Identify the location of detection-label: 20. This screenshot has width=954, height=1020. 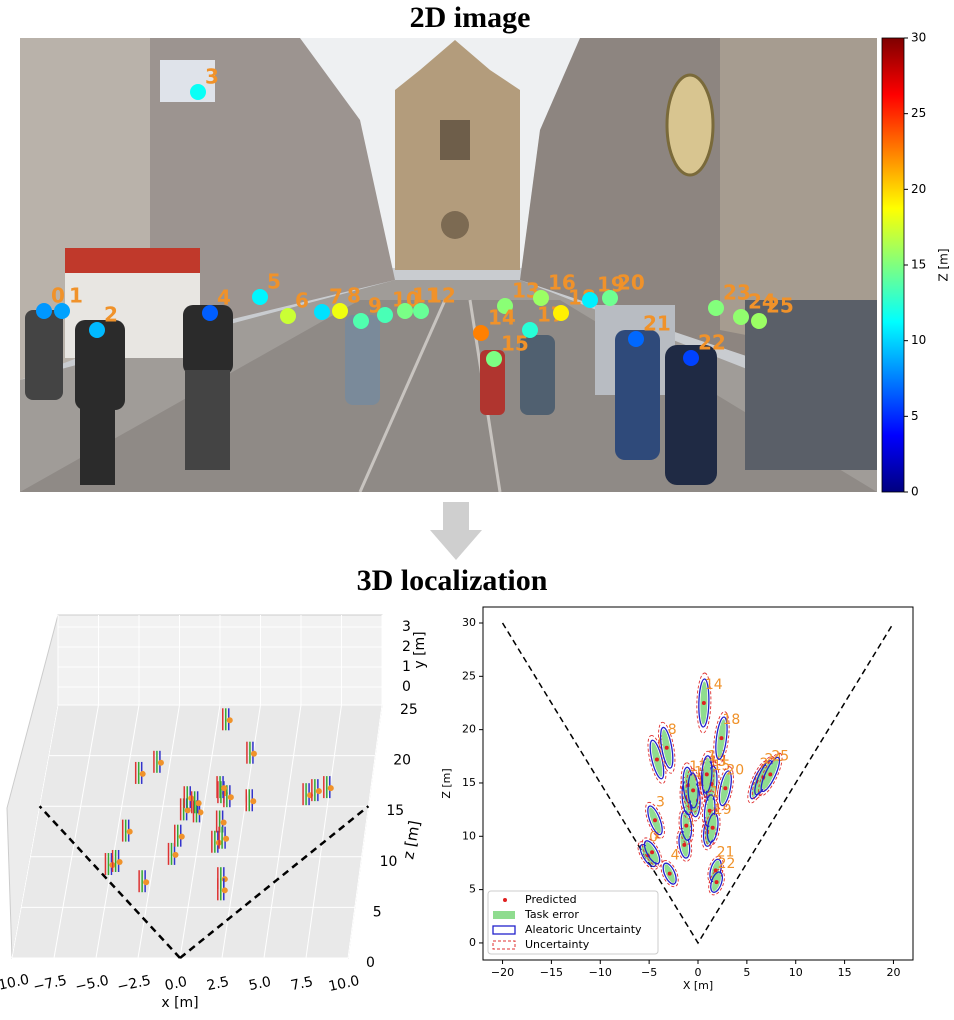
(735, 770).